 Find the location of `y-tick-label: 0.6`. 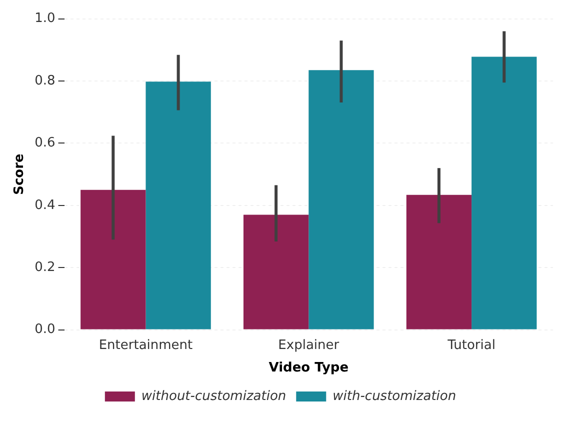

y-tick-label: 0.6 is located at coordinates (45, 143).